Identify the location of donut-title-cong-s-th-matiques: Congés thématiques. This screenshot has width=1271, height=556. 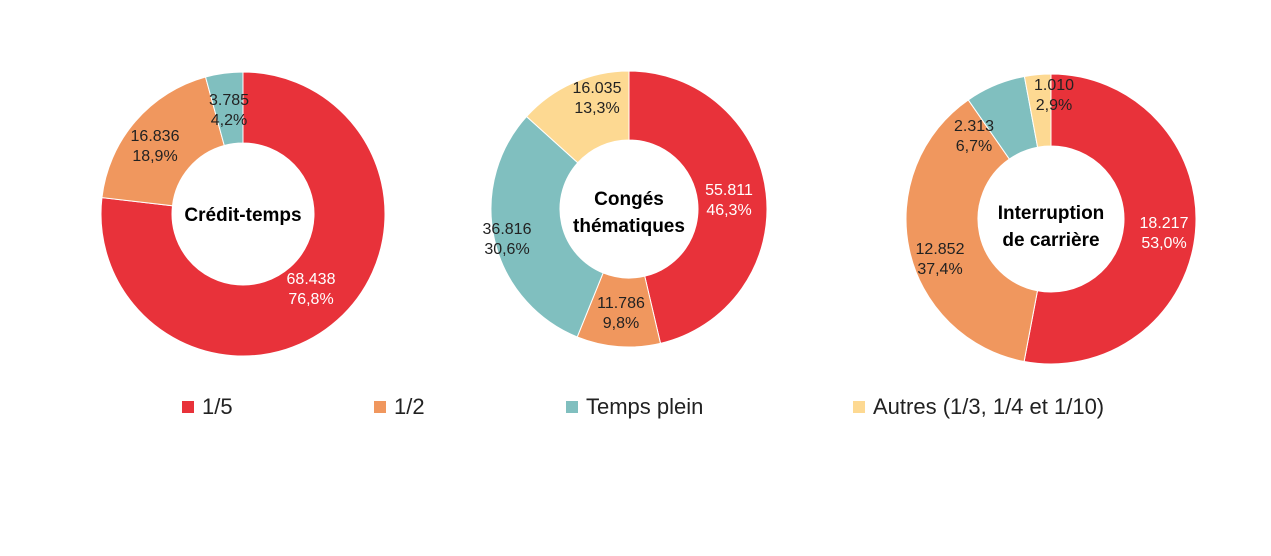
(629, 213).